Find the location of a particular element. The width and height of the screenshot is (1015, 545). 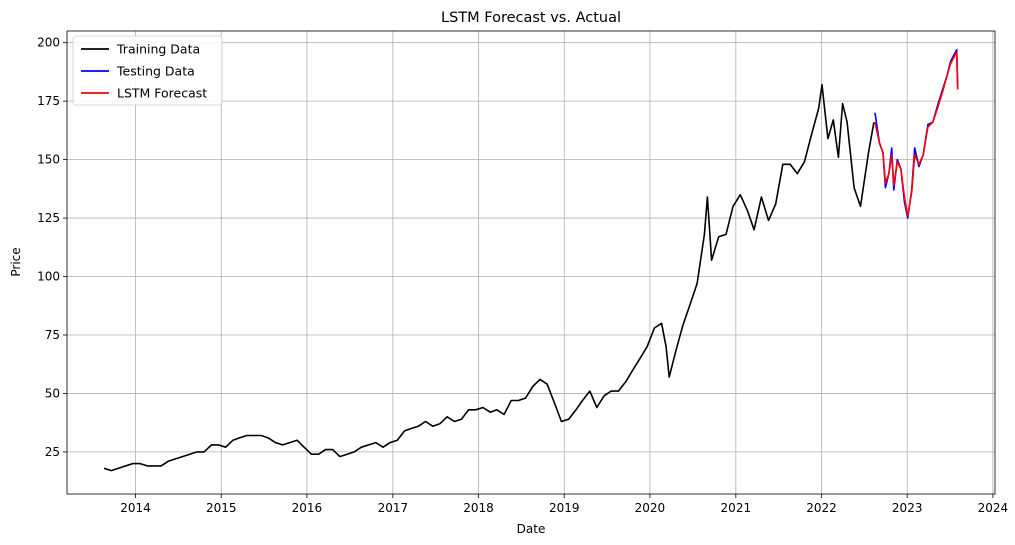

y-tick-label: 150 is located at coordinates (48, 160).